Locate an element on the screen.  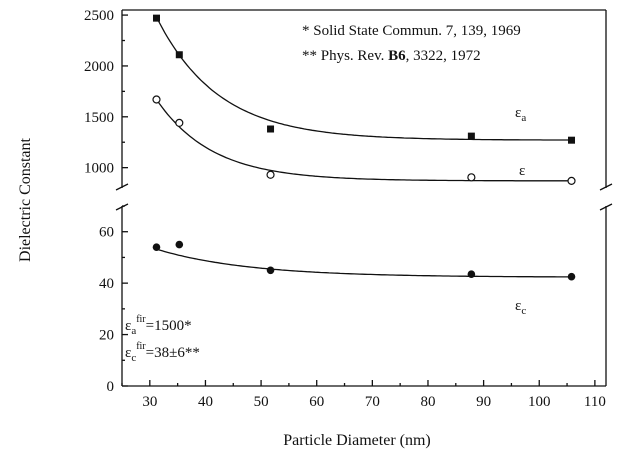
series-label-eps-c: εc is located at coordinates (520, 307).